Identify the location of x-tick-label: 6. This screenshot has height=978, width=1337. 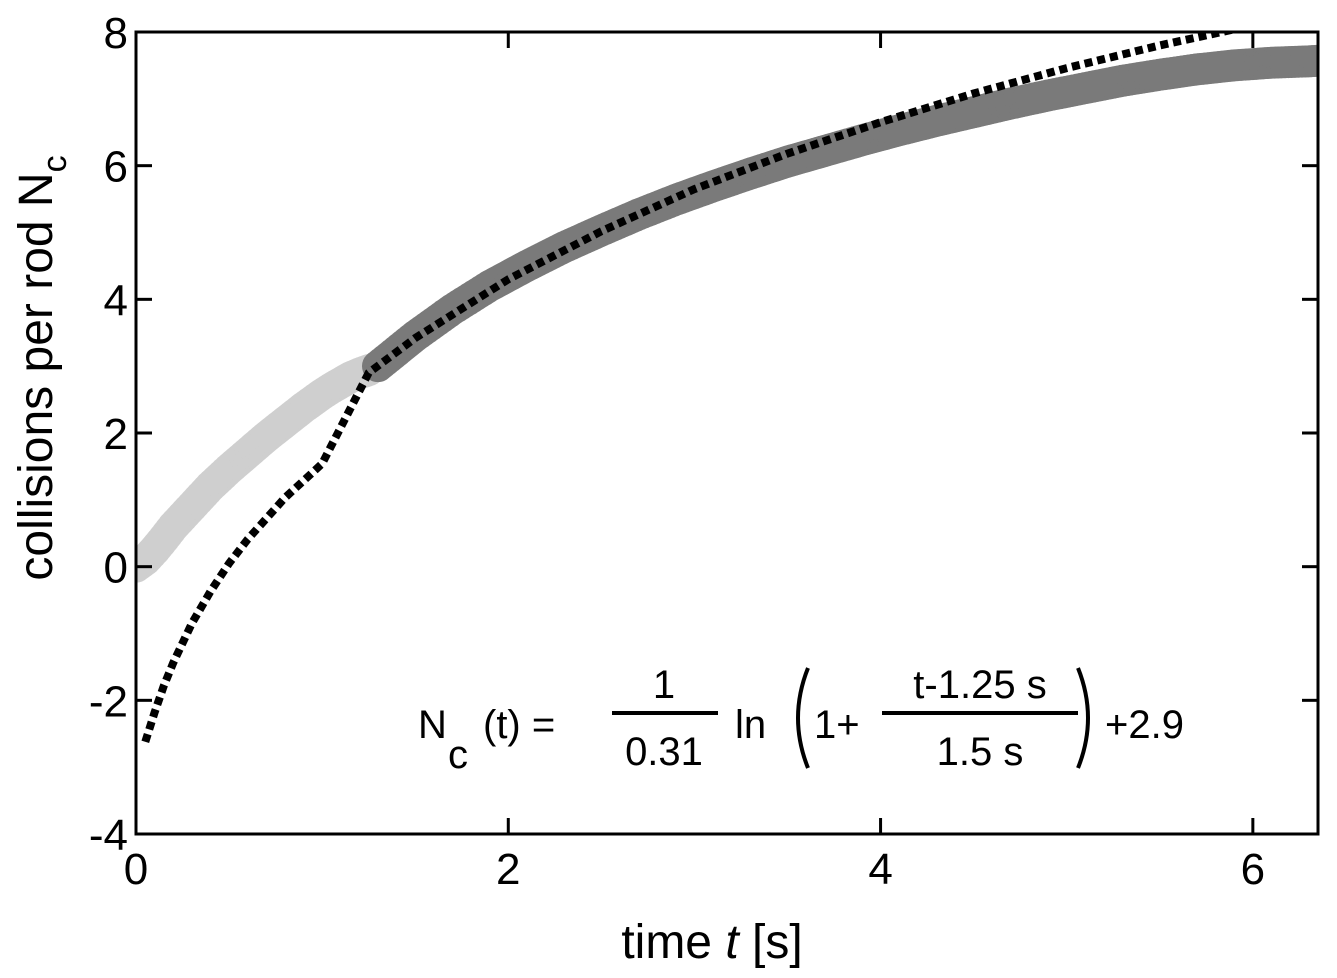
(1253, 869).